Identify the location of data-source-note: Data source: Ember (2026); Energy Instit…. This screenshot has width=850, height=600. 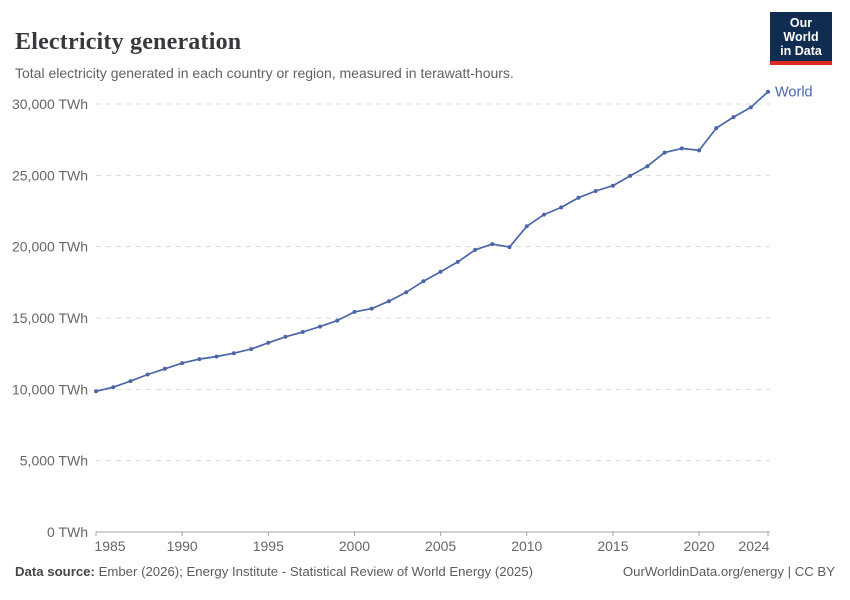
(274, 571).